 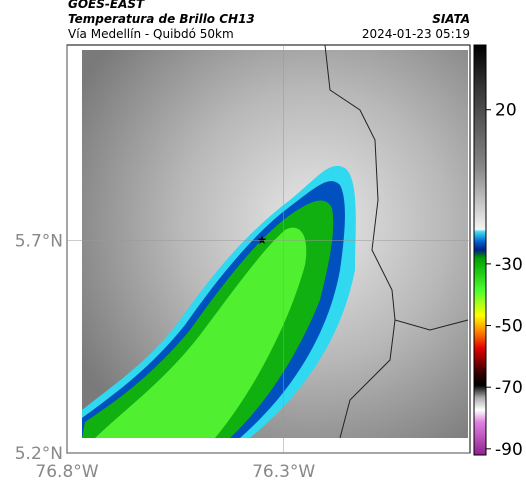 What do you see at coordinates (509, 327) in the screenshot?
I see `colorbar-tick-label: -50` at bounding box center [509, 327].